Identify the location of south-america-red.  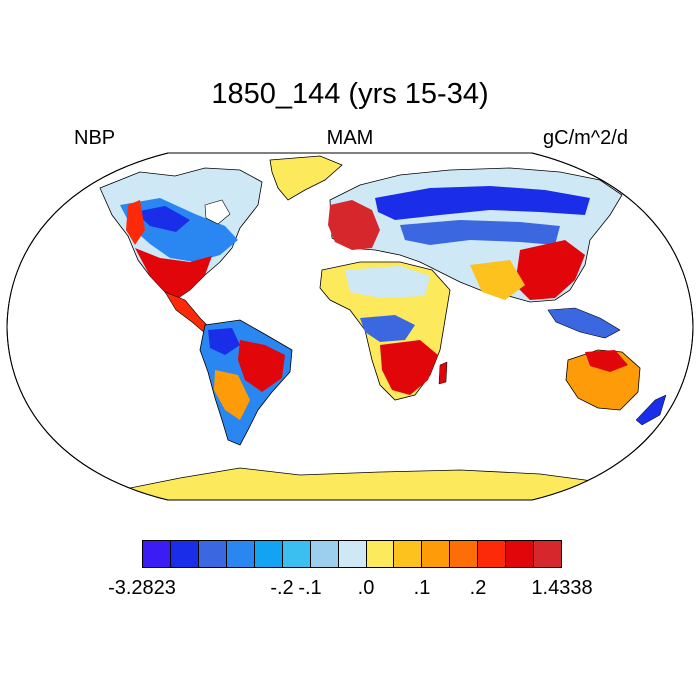
(261, 366).